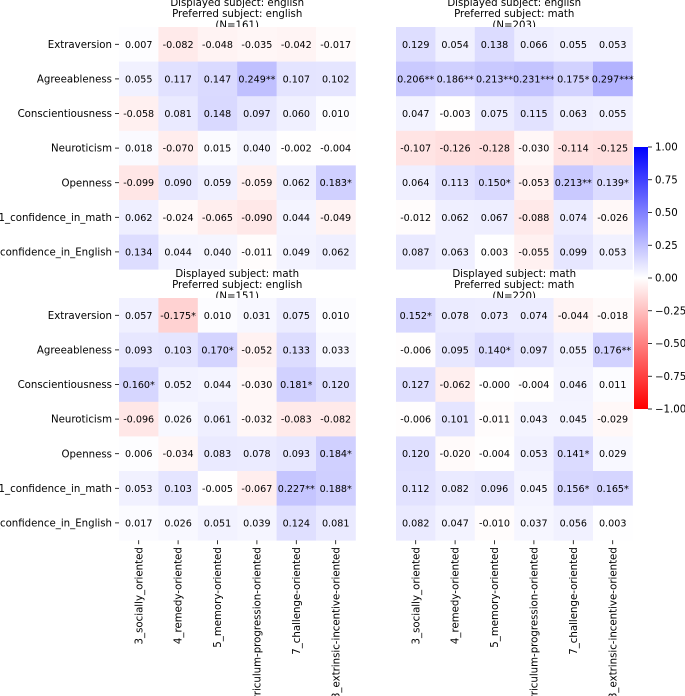 The image size is (685, 696). I want to click on panel-title-line: Preferred subject: english, so click(237, 14).